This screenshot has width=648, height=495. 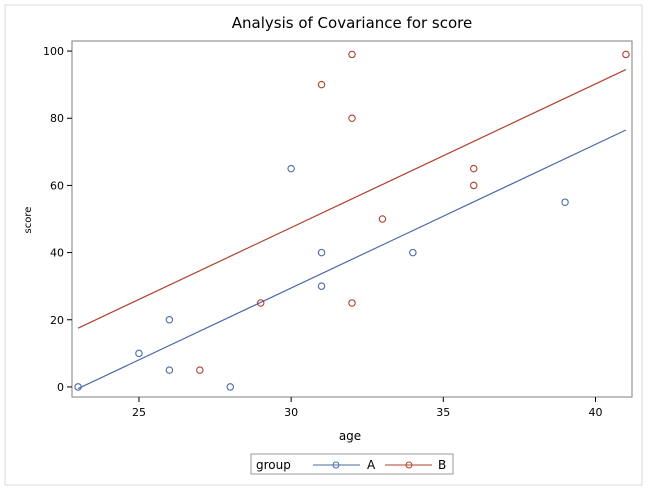 I want to click on x-axis-label: age, so click(x=350, y=436).